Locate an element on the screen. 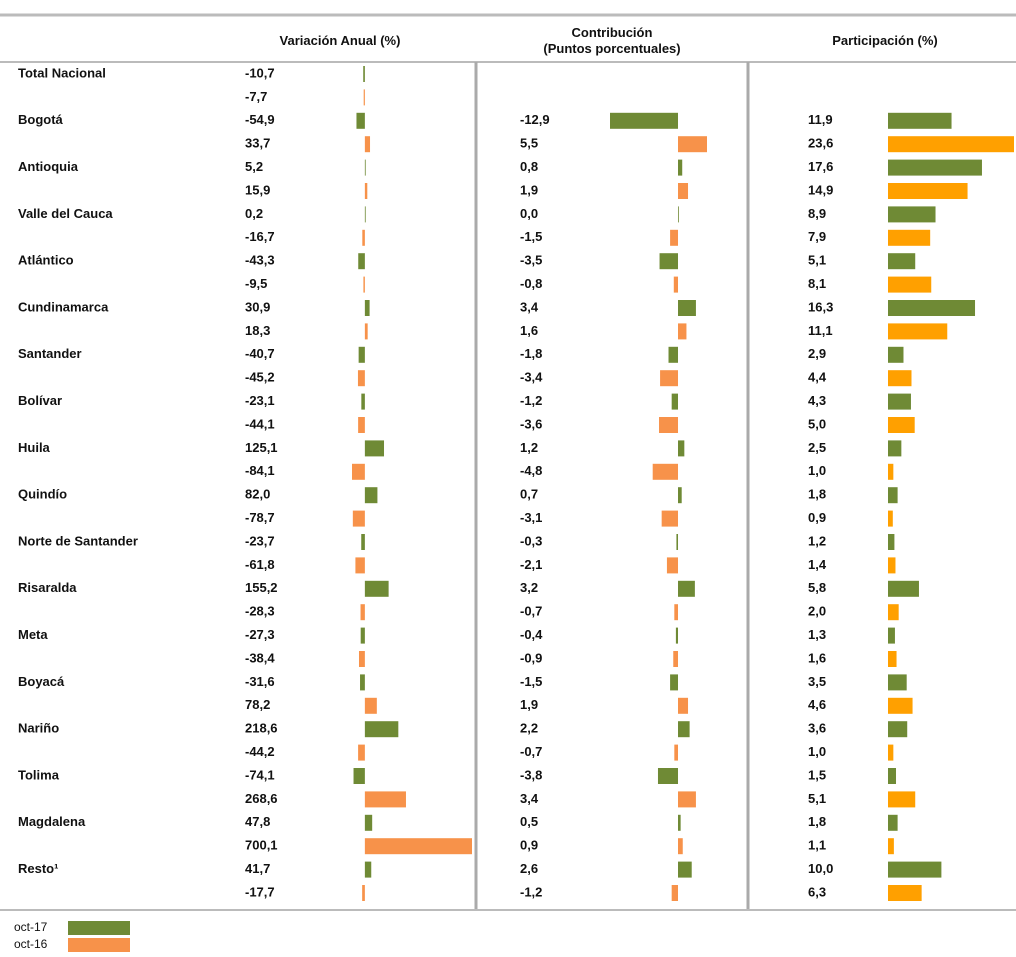  value-label: 0,0 is located at coordinates (529, 213).